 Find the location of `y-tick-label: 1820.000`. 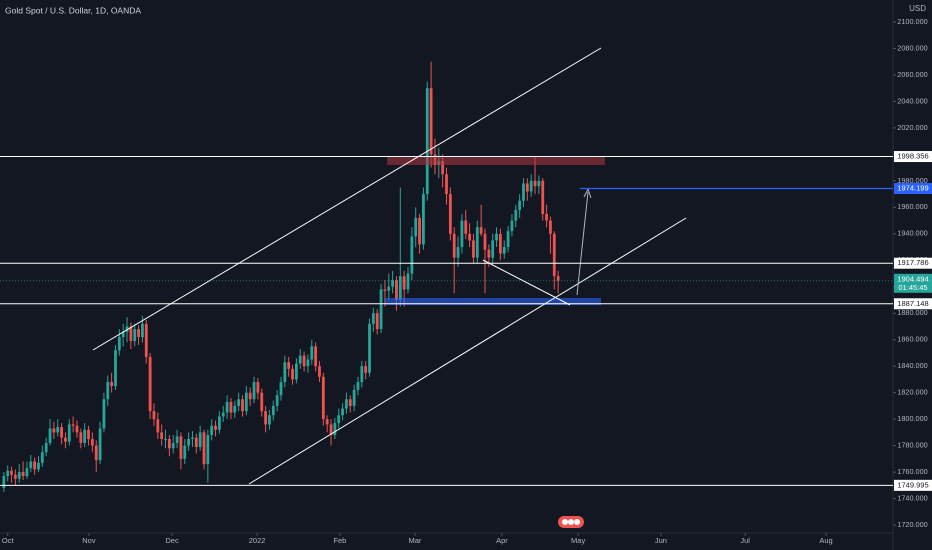

y-tick-label: 1820.000 is located at coordinates (912, 392).